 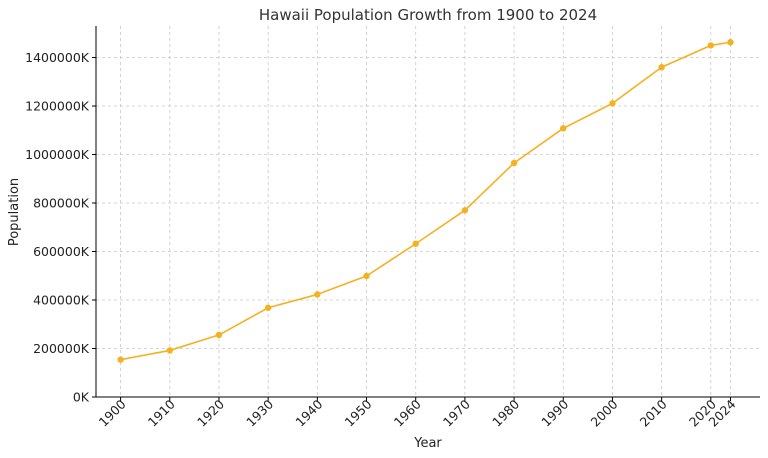 What do you see at coordinates (112, 412) in the screenshot?
I see `x-tick-label: 1900` at bounding box center [112, 412].